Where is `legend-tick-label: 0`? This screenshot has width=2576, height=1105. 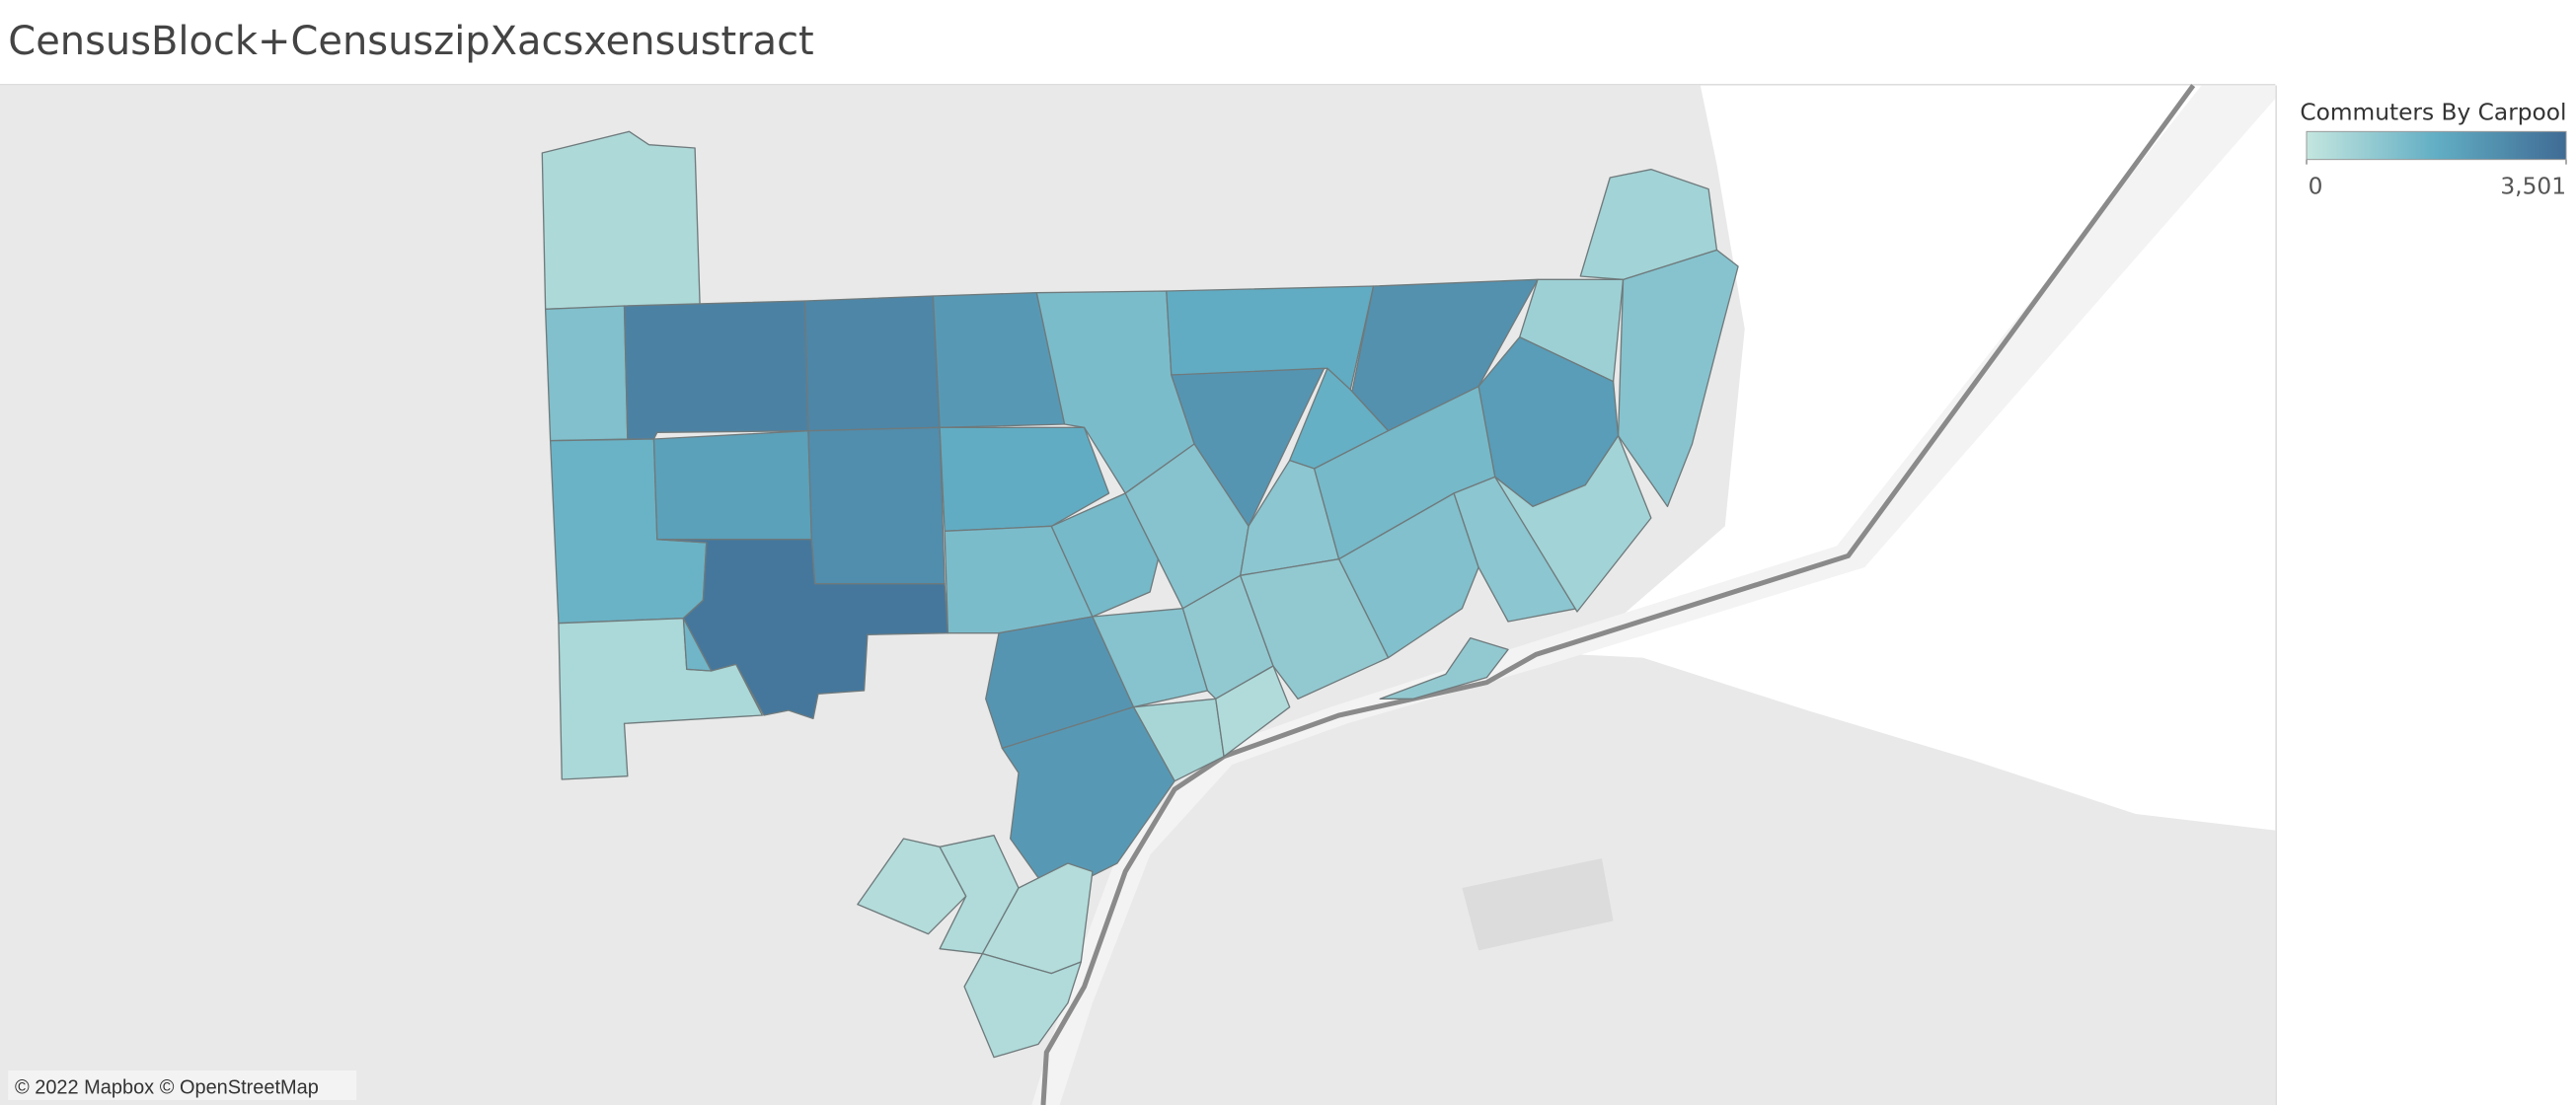
legend-tick-label: 0 is located at coordinates (2316, 187).